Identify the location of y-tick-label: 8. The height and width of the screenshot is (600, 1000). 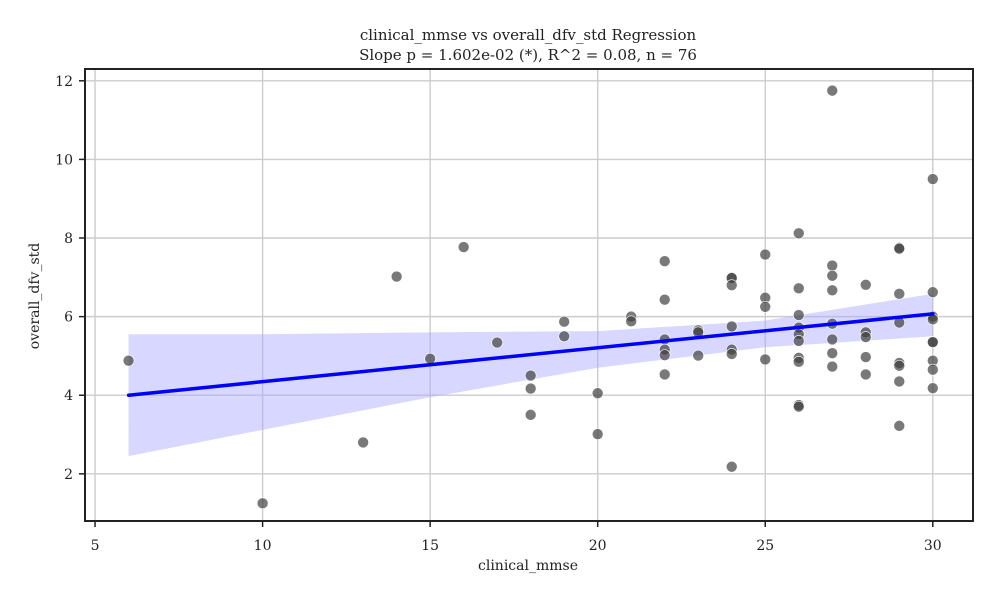
(68, 239).